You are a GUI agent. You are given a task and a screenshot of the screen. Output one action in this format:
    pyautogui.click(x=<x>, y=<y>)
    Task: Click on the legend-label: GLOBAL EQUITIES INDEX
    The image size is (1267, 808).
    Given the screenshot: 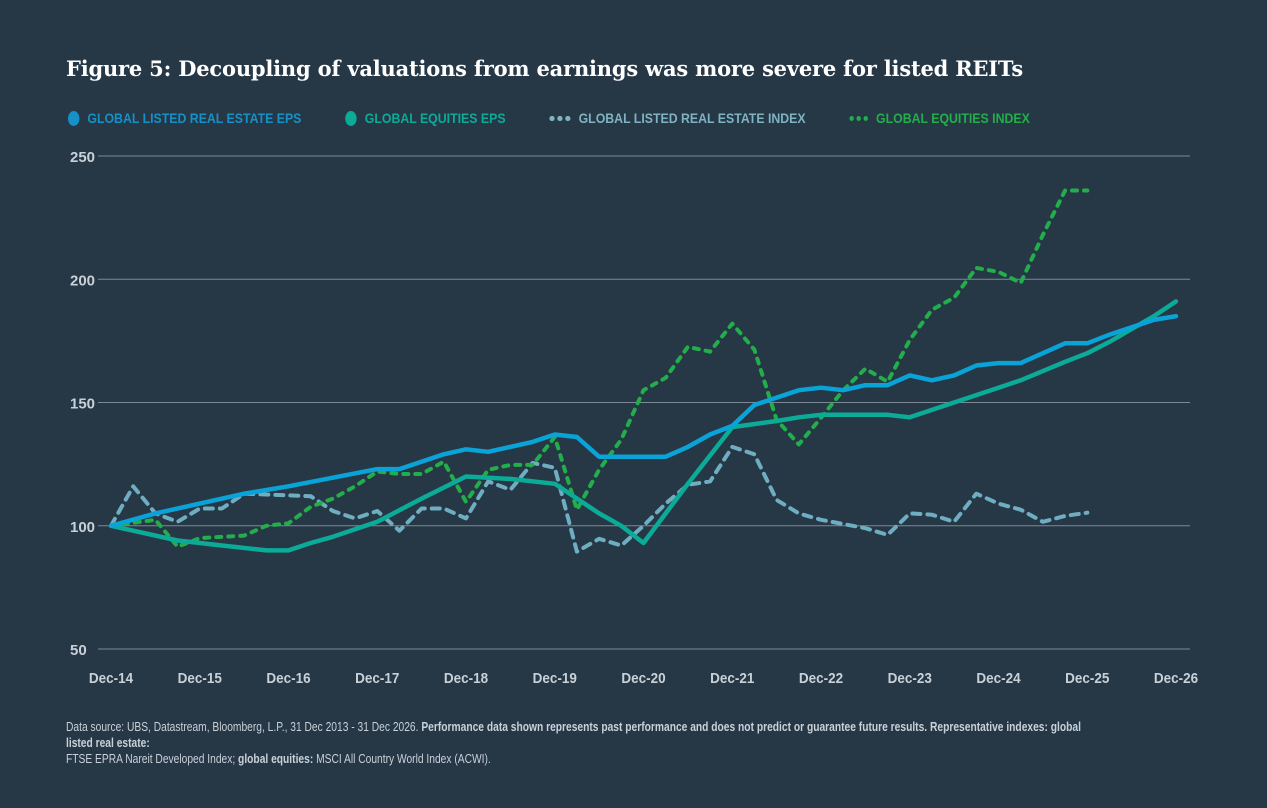 What is the action you would take?
    pyautogui.click(x=953, y=118)
    